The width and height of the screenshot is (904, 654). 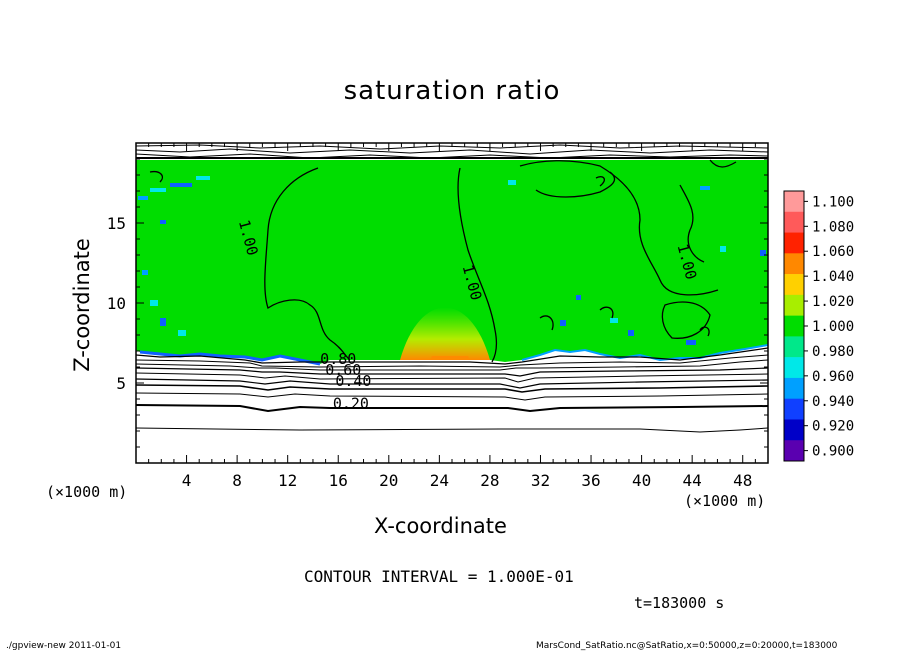 I want to click on contour-label: 0.20, so click(x=351, y=404).